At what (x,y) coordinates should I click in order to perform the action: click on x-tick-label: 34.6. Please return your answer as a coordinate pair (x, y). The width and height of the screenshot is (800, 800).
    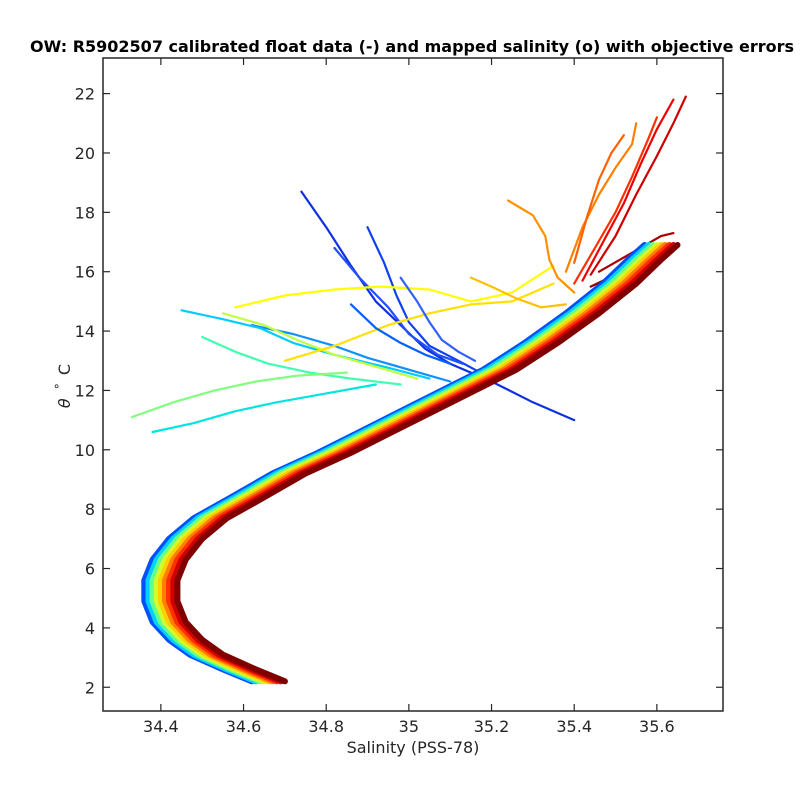
    Looking at the image, I should click on (244, 726).